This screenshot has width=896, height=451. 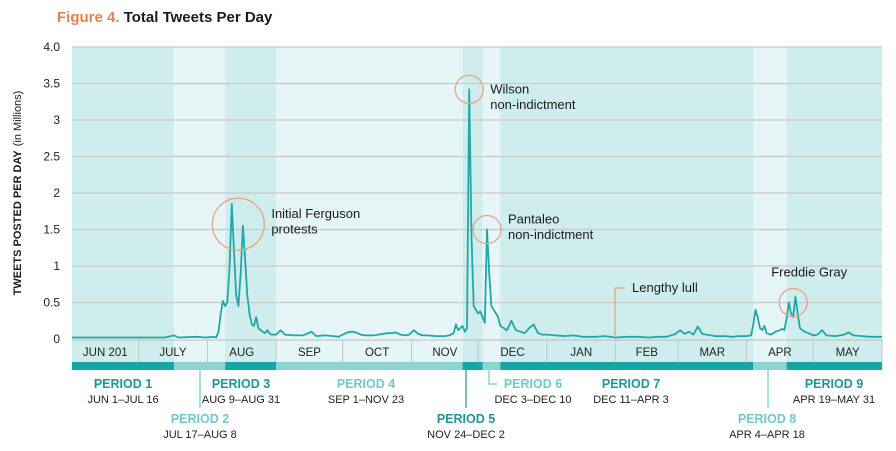 I want to click on y-tick-label: 1.5, so click(x=51, y=230).